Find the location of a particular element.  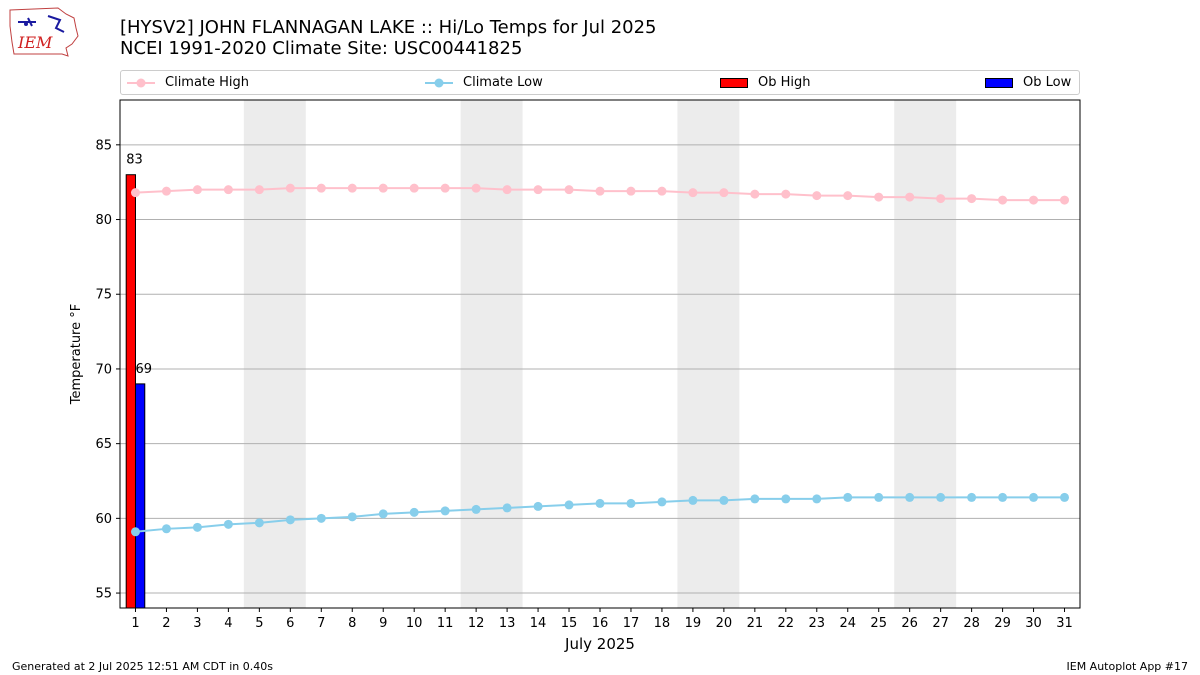

y-tick-label: 60 is located at coordinates (103, 519).